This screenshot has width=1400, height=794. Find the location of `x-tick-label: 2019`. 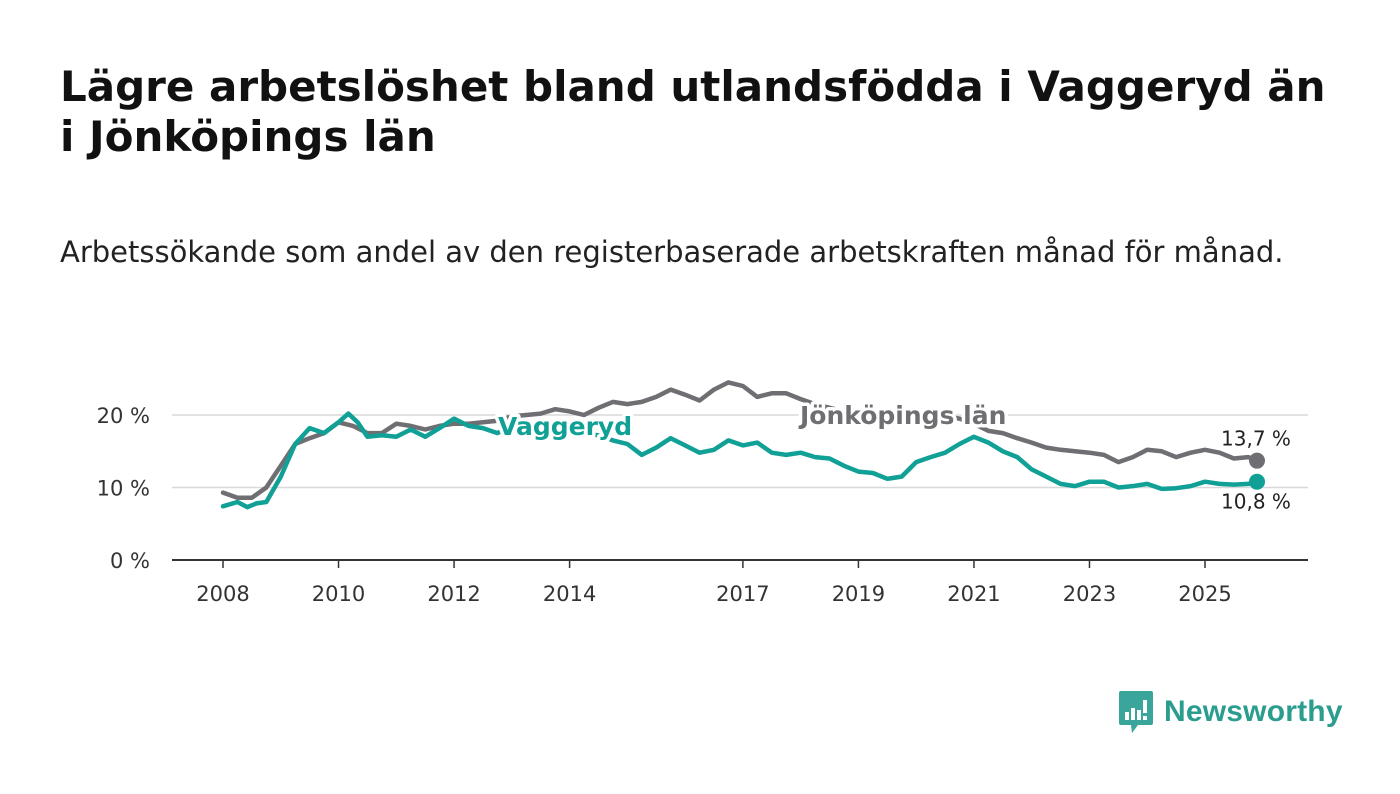

x-tick-label: 2019 is located at coordinates (858, 594).